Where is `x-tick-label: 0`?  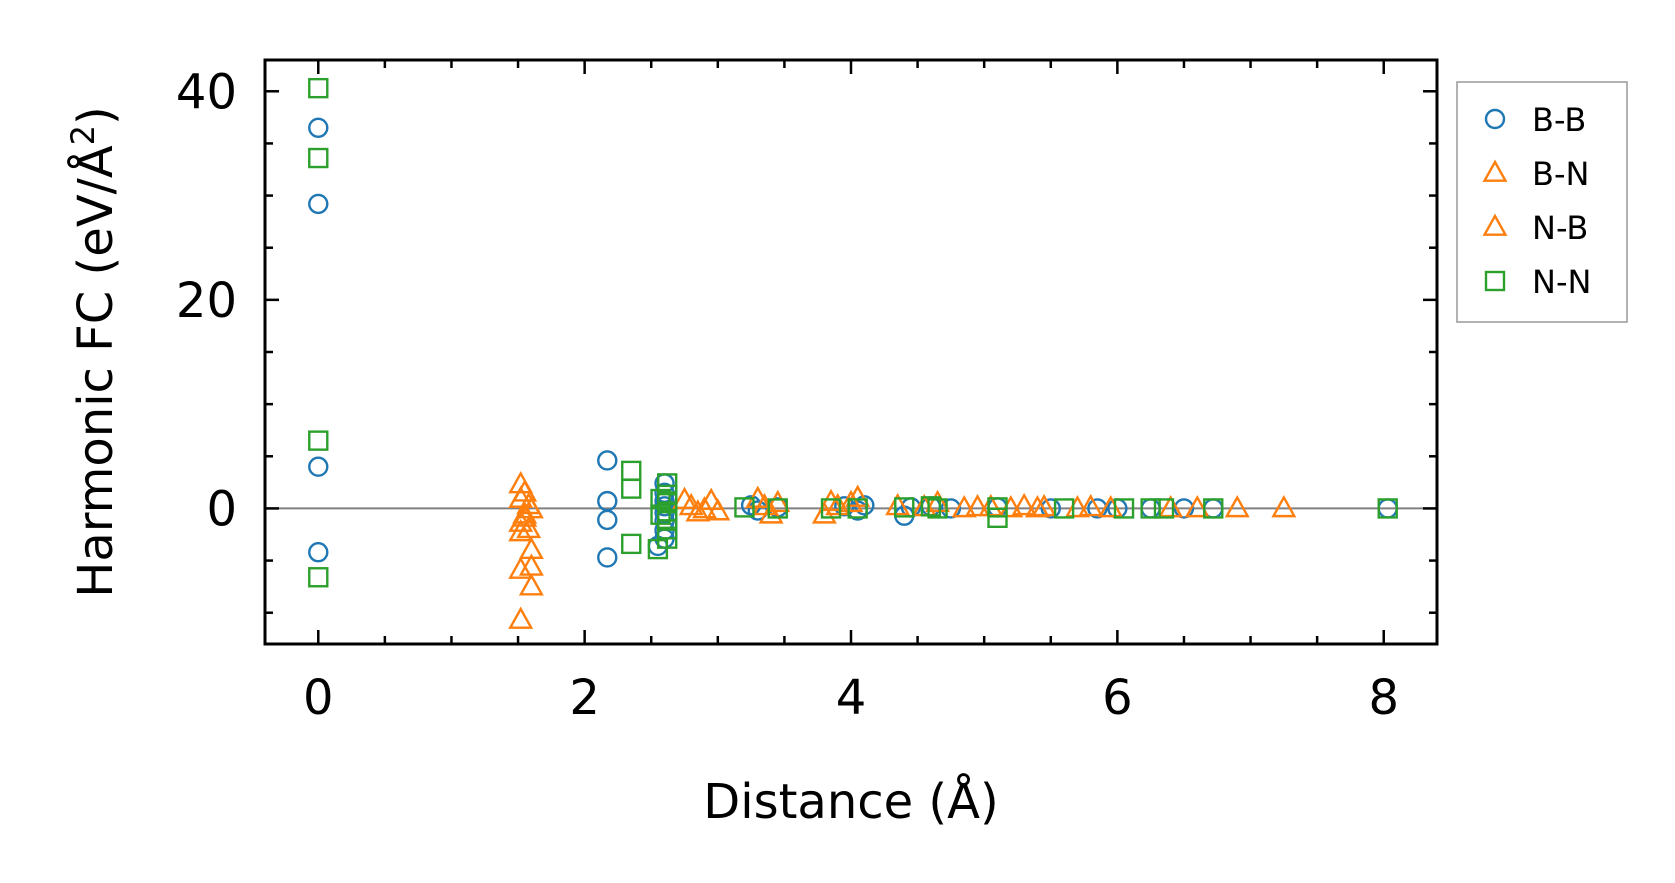 x-tick-label: 0 is located at coordinates (318, 698).